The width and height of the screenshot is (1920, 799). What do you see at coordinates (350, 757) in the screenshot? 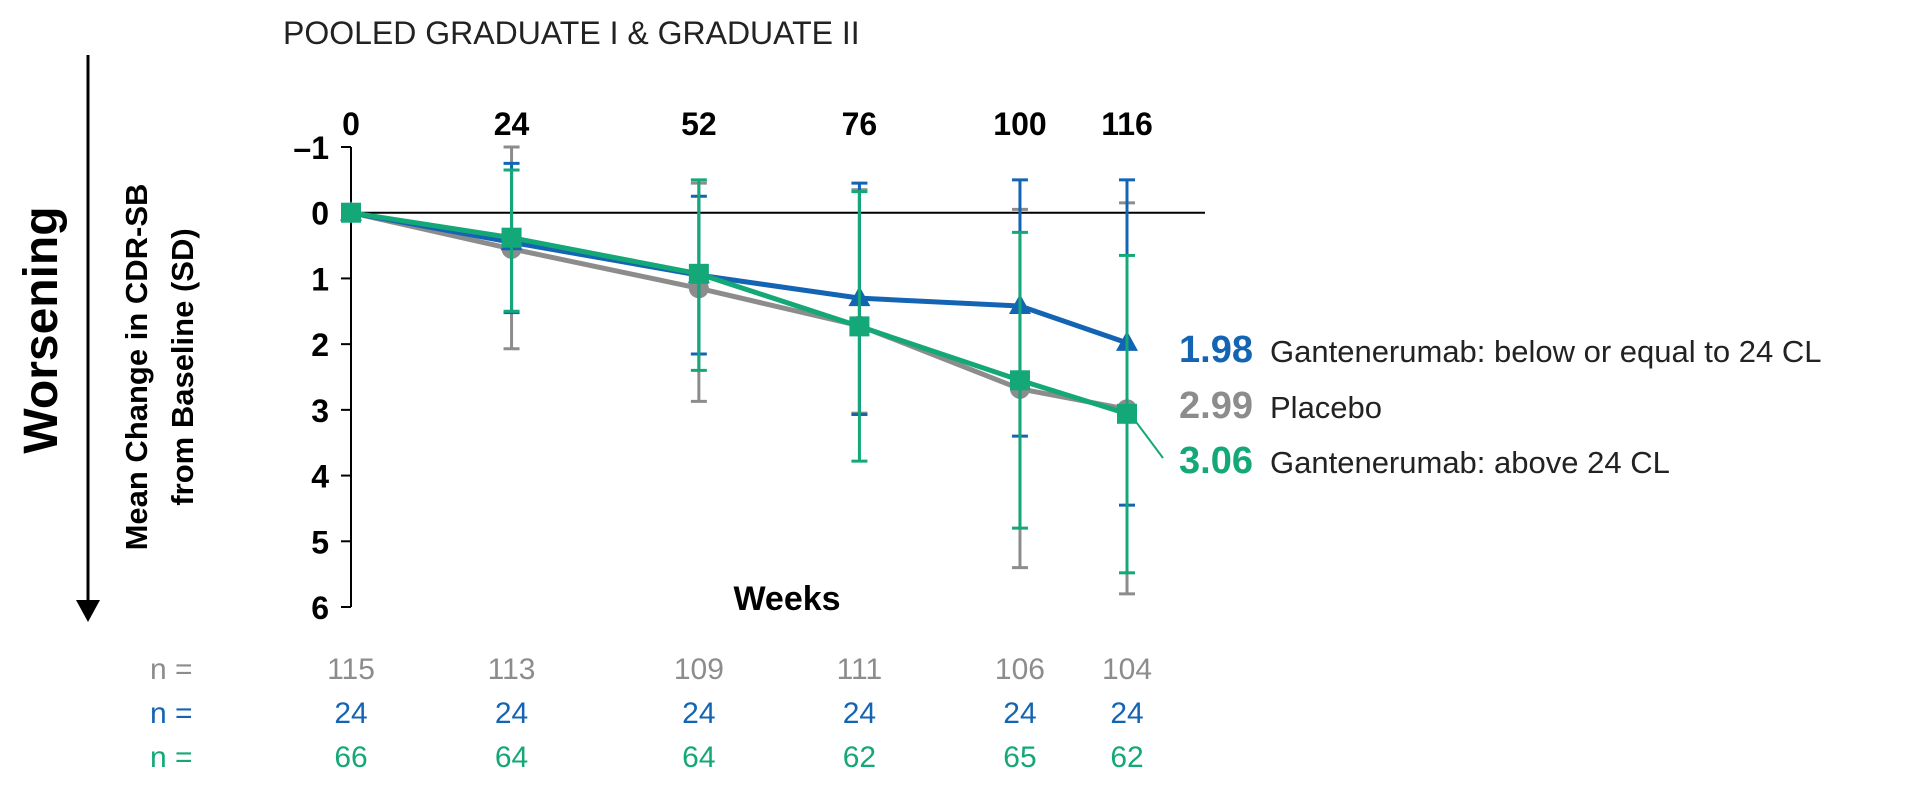
I see `n-value: 66` at bounding box center [350, 757].